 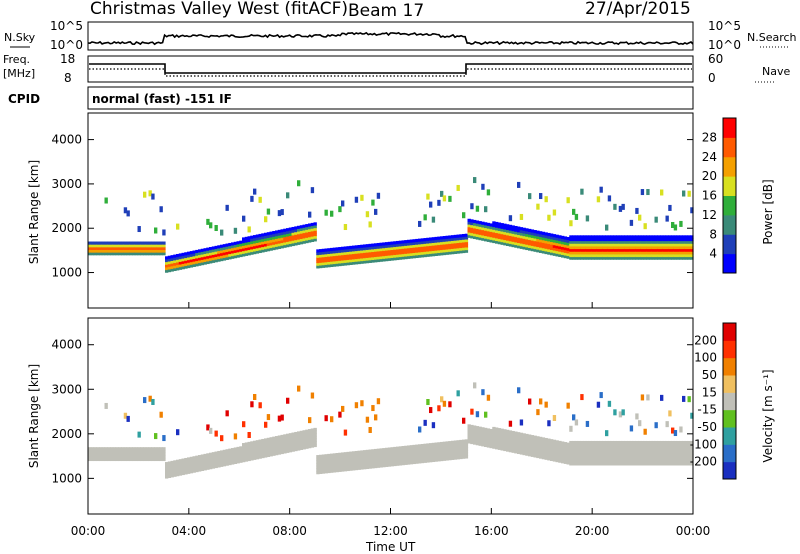 What do you see at coordinates (707, 427) in the screenshot?
I see `colorbar-tick-label: -50` at bounding box center [707, 427].